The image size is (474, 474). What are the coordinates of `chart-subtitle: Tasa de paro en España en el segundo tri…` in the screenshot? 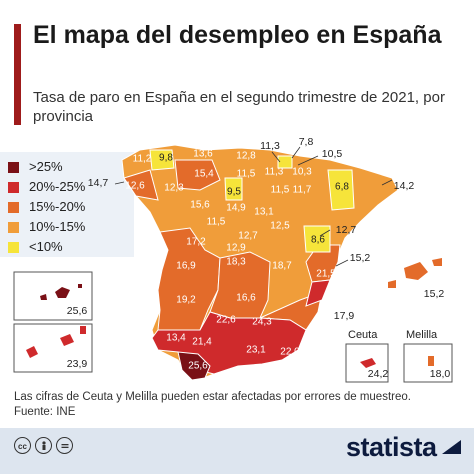 It's located at (239, 107).